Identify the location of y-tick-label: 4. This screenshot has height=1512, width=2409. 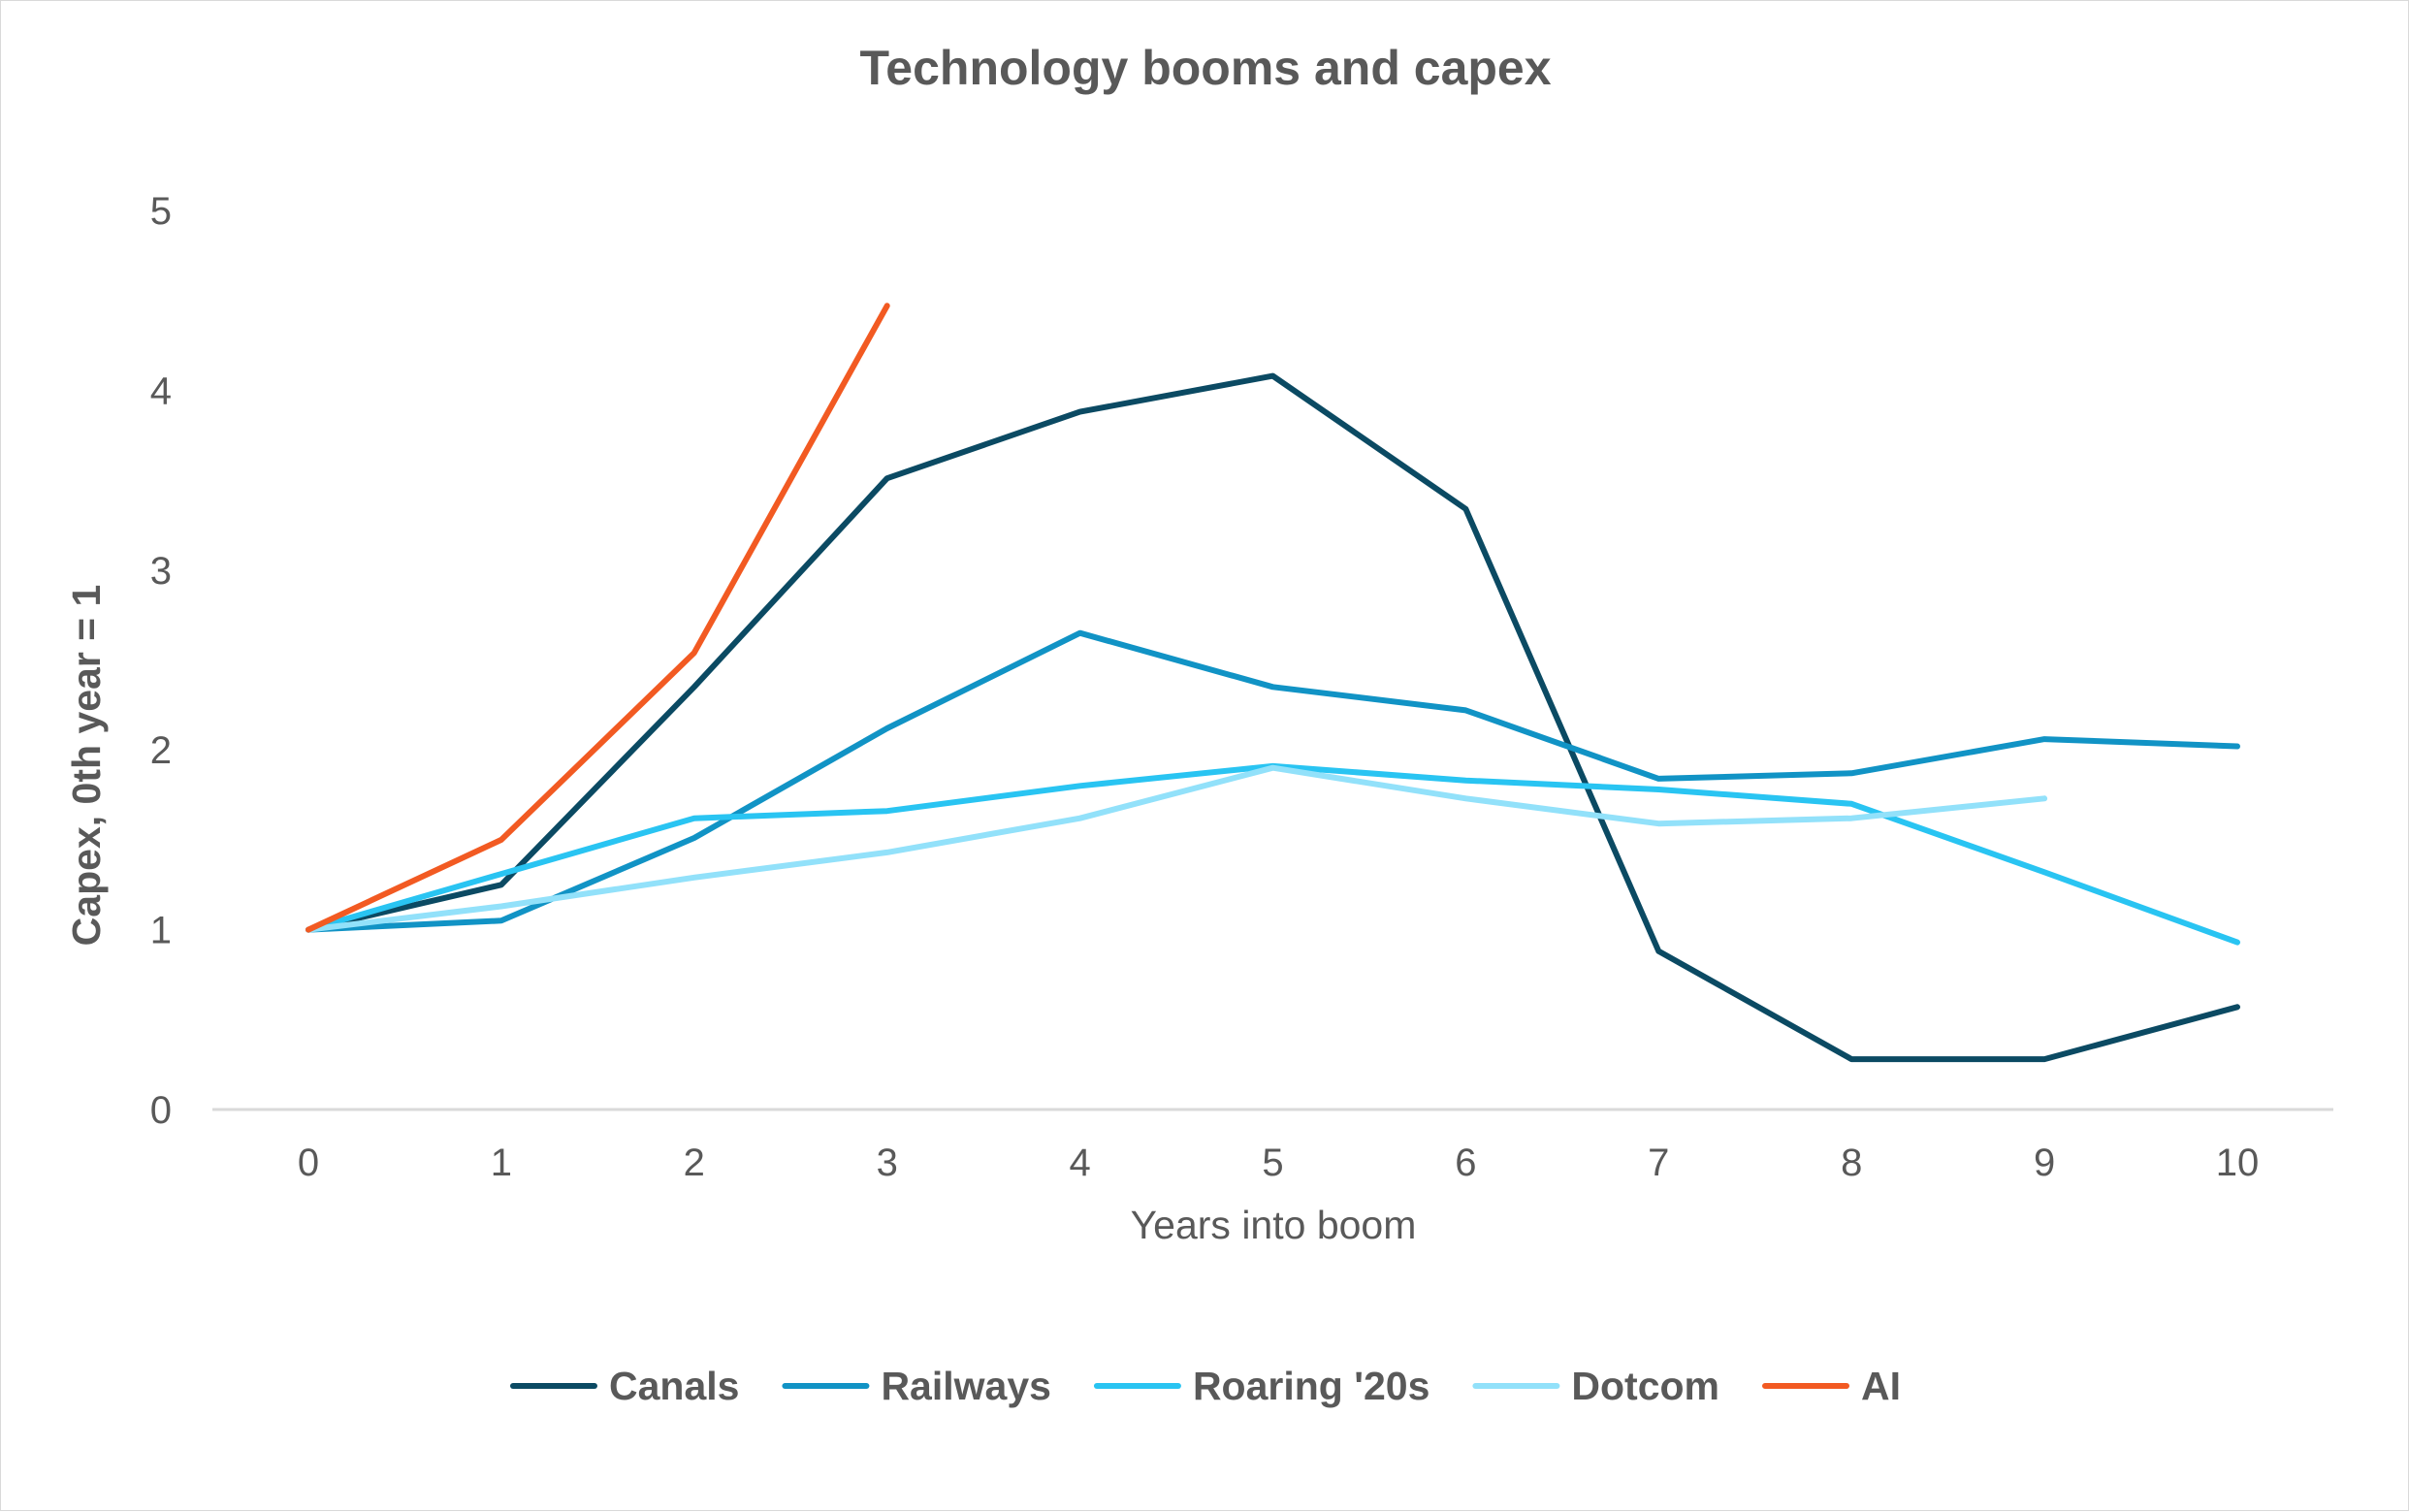
(161, 391).